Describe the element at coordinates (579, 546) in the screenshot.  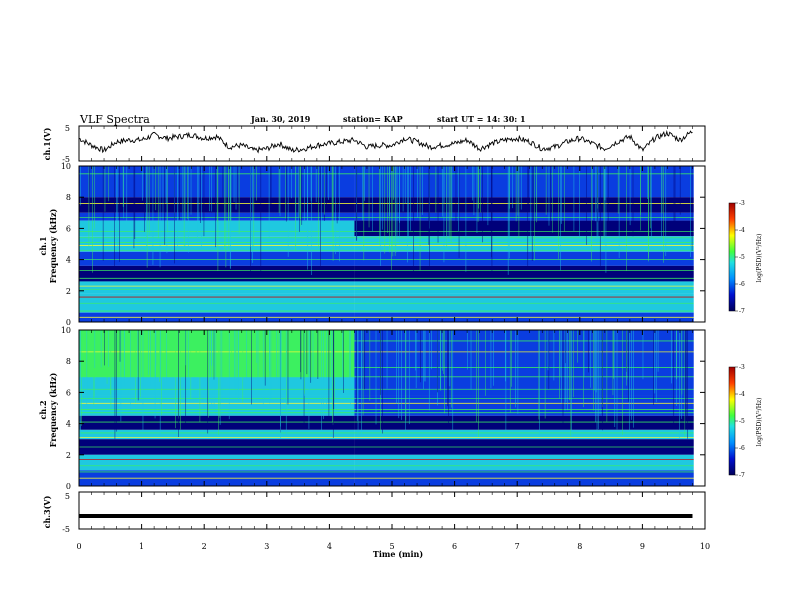
I see `time-tick-label: 8` at that location.